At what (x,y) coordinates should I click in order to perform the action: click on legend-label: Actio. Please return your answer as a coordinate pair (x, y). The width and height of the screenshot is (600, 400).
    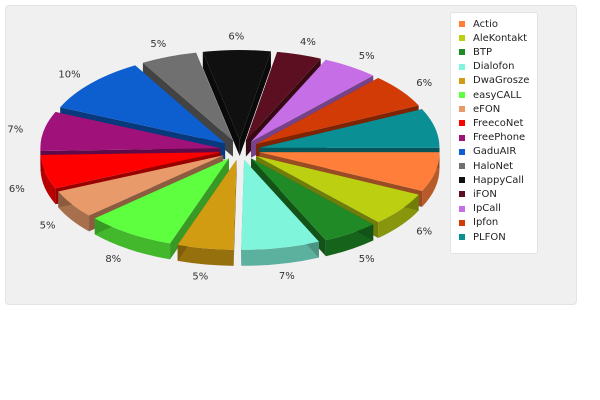
    Looking at the image, I should click on (485, 24).